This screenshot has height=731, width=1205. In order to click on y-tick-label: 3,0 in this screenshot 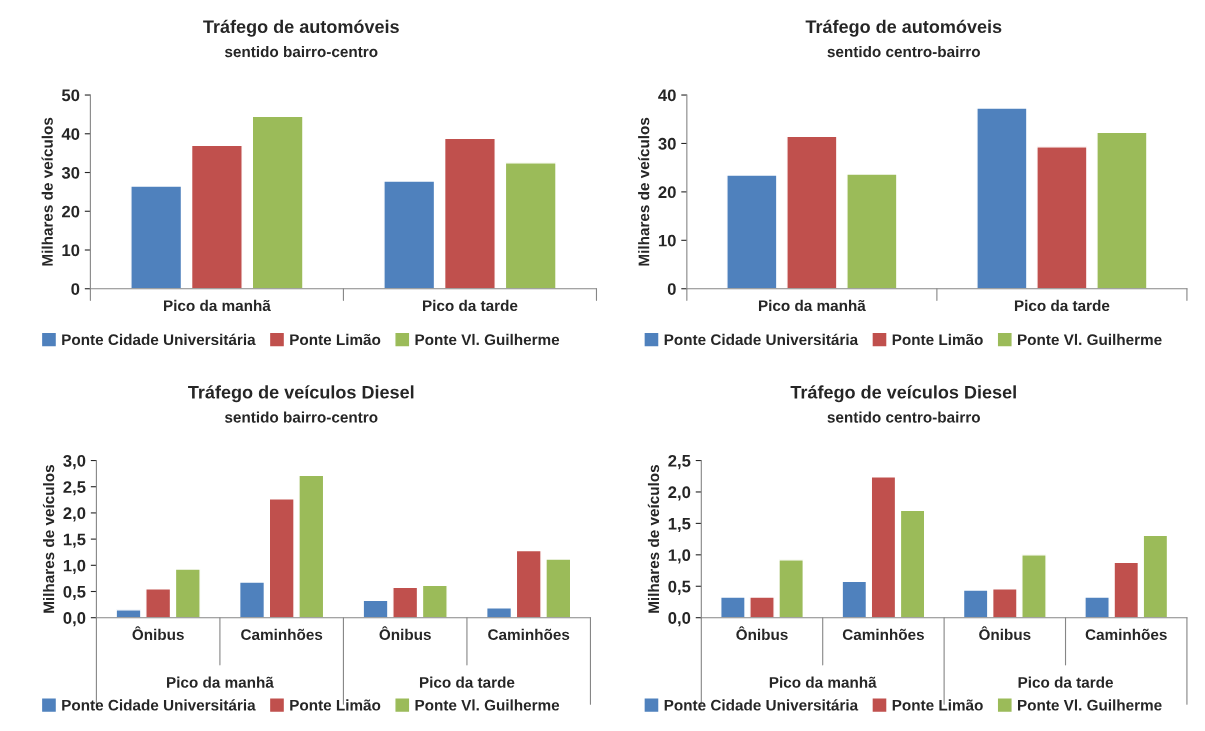, I will do `click(74, 462)`.